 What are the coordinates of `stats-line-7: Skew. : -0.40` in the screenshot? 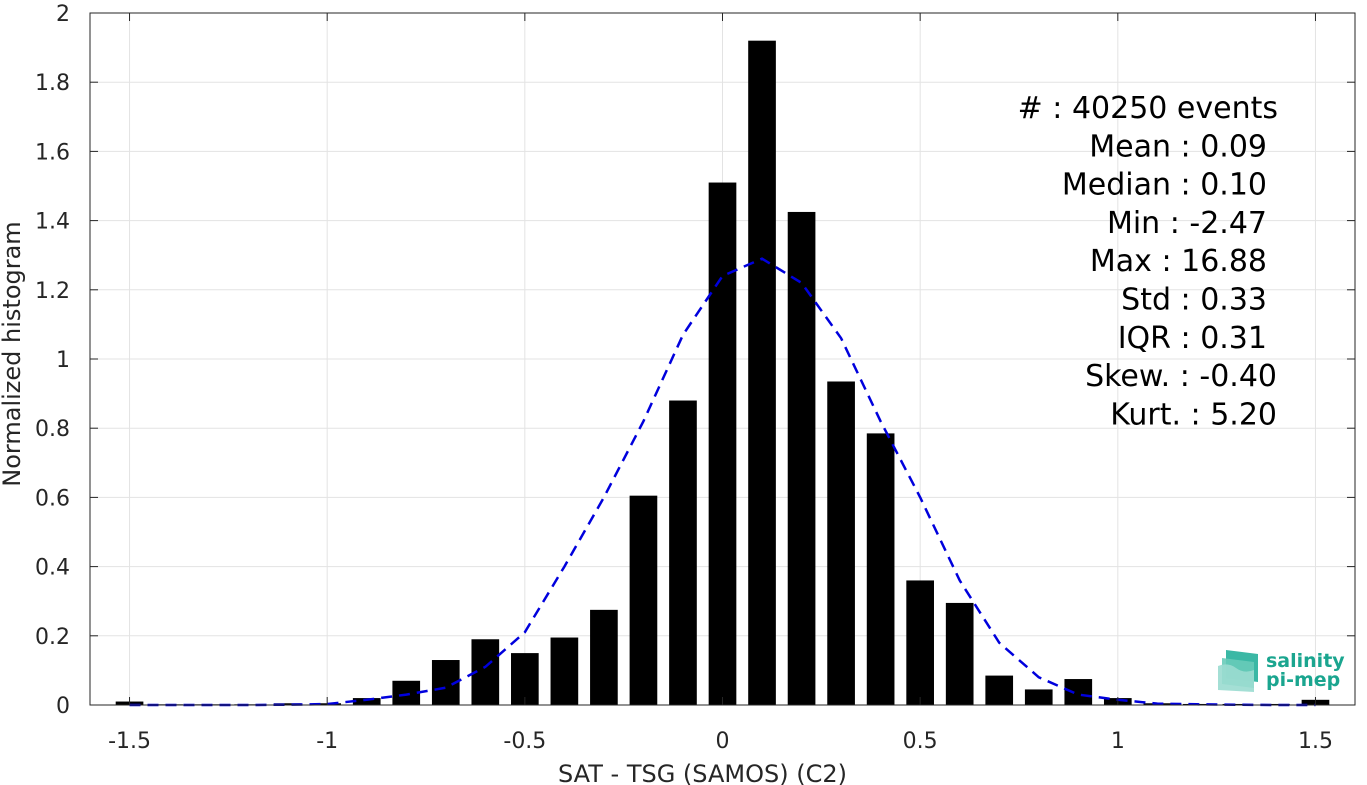 It's located at (1181, 376).